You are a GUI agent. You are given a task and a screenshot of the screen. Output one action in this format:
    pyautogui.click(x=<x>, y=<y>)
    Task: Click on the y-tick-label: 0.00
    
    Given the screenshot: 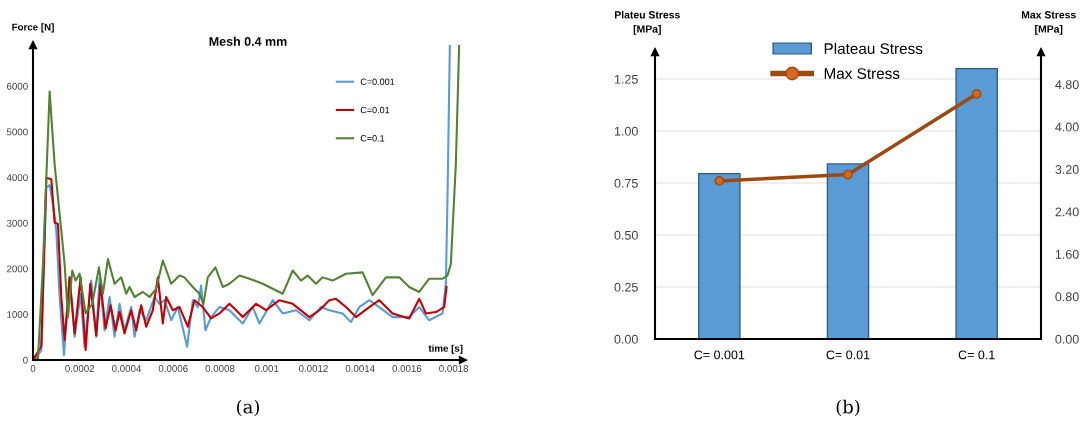 What is the action you would take?
    pyautogui.click(x=626, y=339)
    